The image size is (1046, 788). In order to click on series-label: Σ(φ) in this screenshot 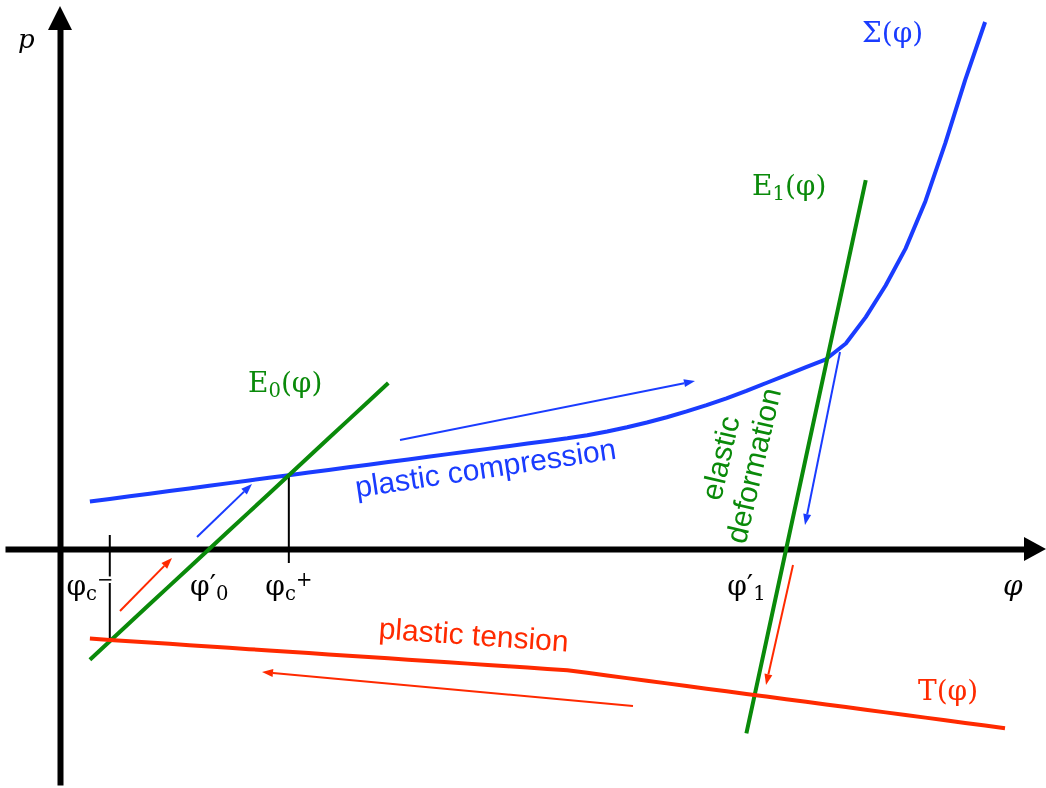, I will do `click(893, 32)`.